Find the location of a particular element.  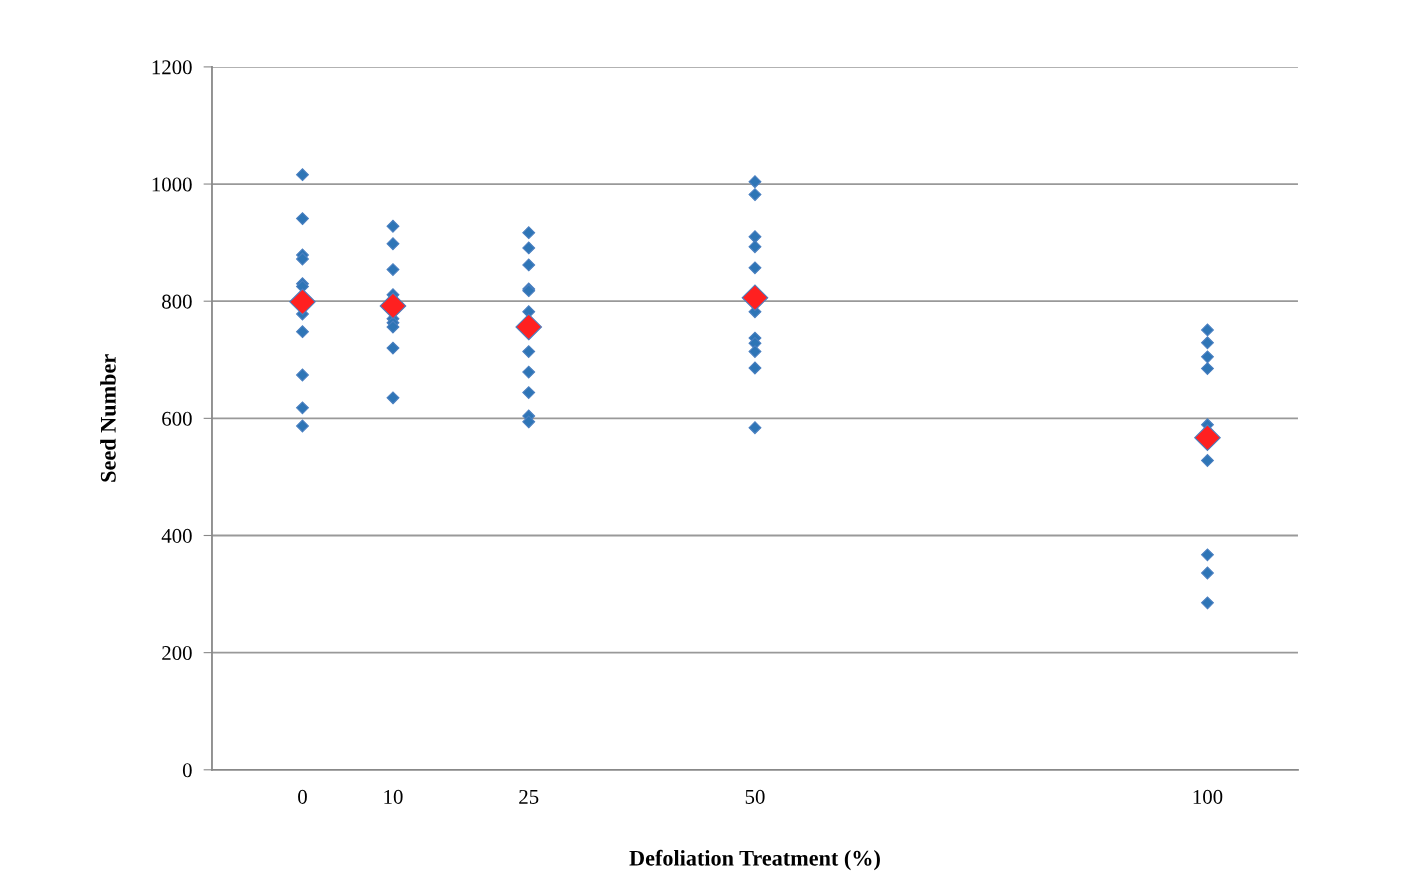

x-tick-label: 50 is located at coordinates (755, 796).